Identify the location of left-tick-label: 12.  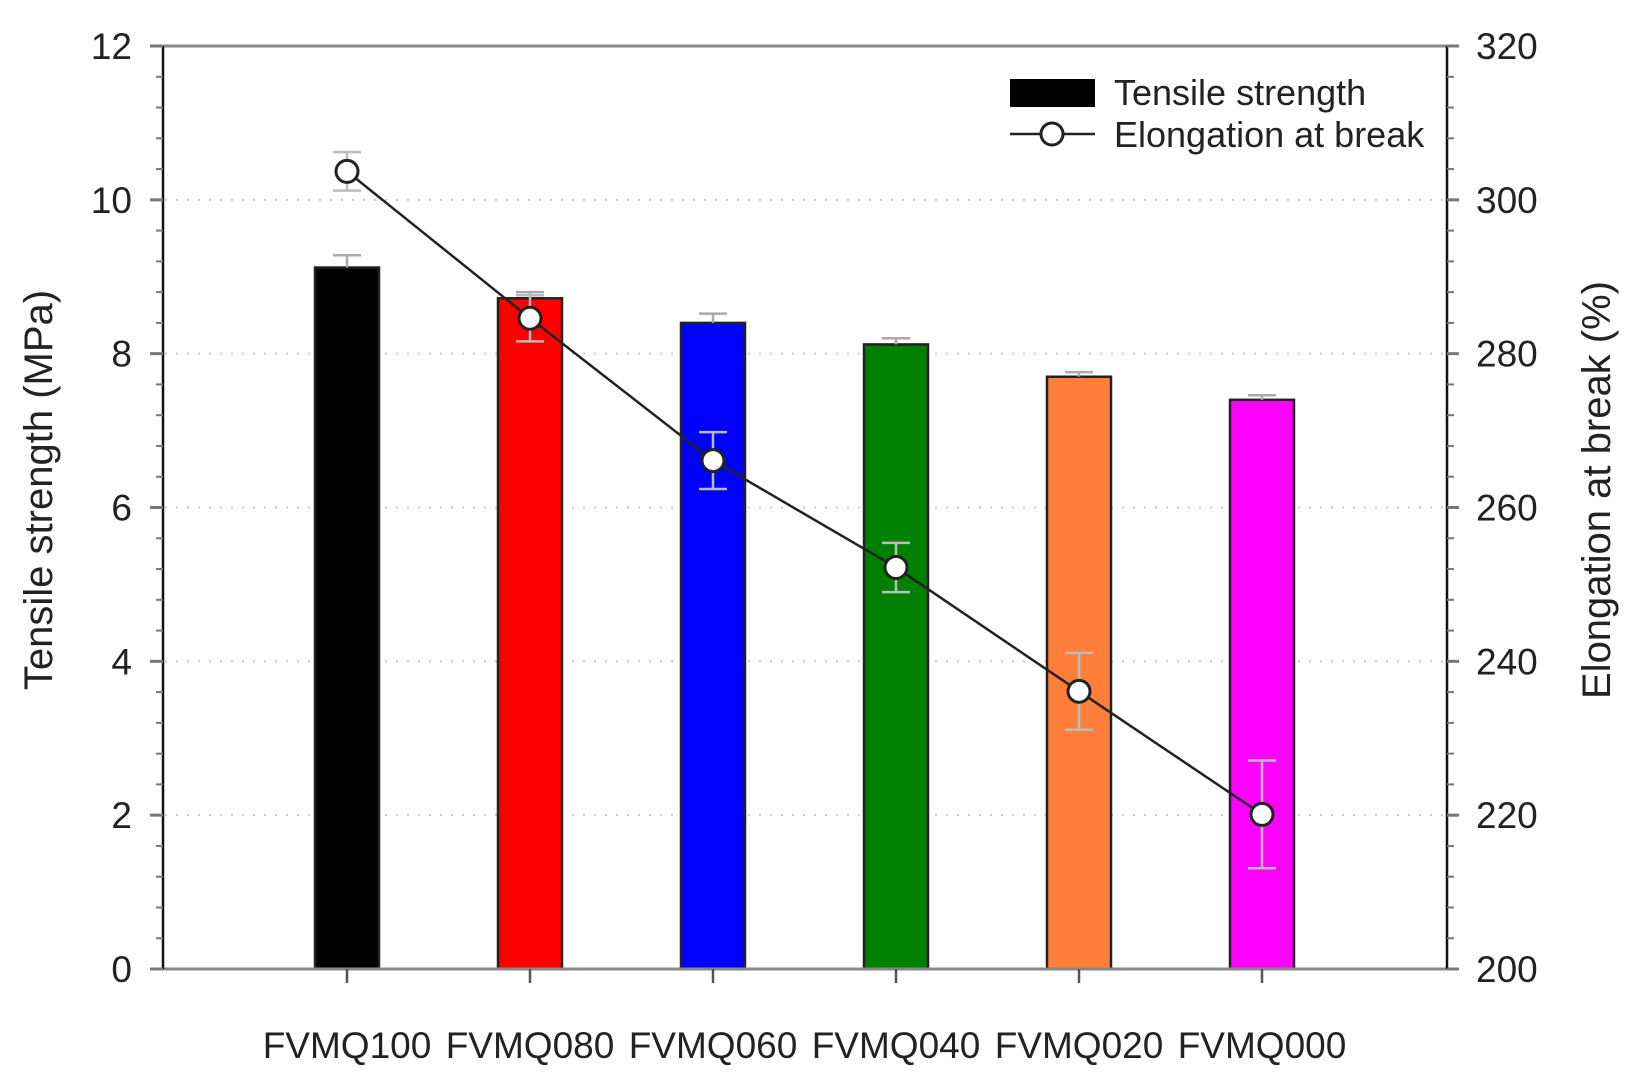
(111, 46).